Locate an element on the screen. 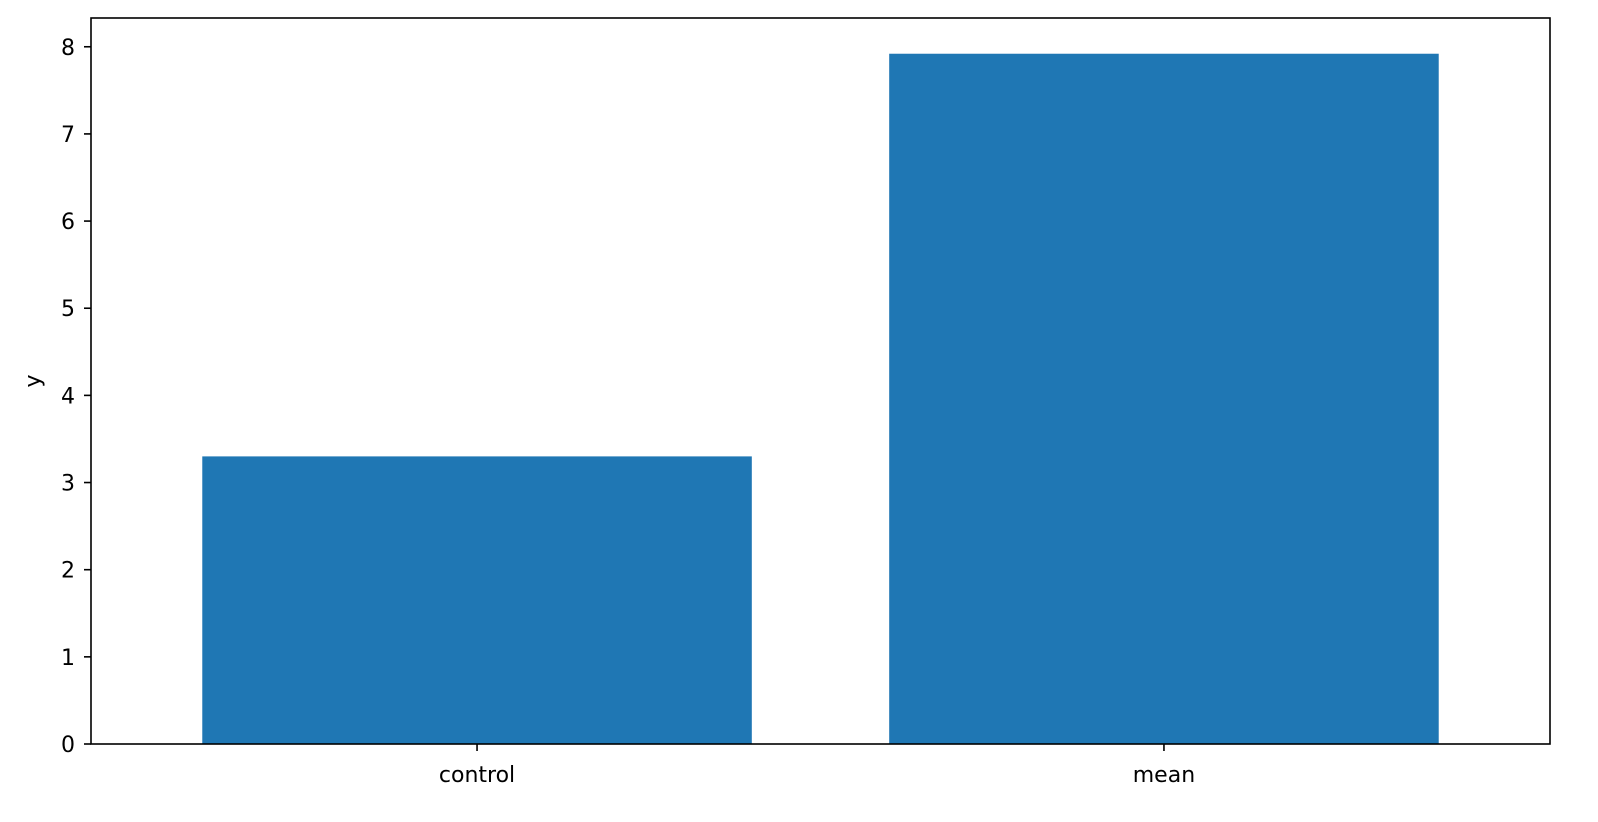 This screenshot has height=822, width=1598. y-tick-label-0: 0 is located at coordinates (68, 745).